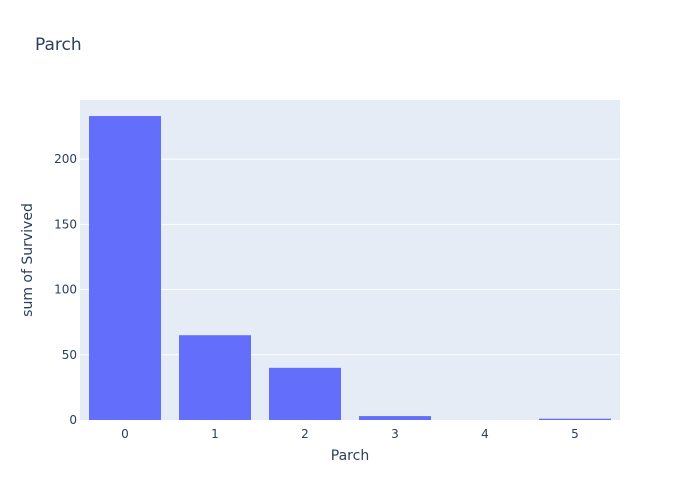 Image resolution: width=700 pixels, height=500 pixels. Describe the element at coordinates (58, 45) in the screenshot. I see `chart-title: Parch` at that location.